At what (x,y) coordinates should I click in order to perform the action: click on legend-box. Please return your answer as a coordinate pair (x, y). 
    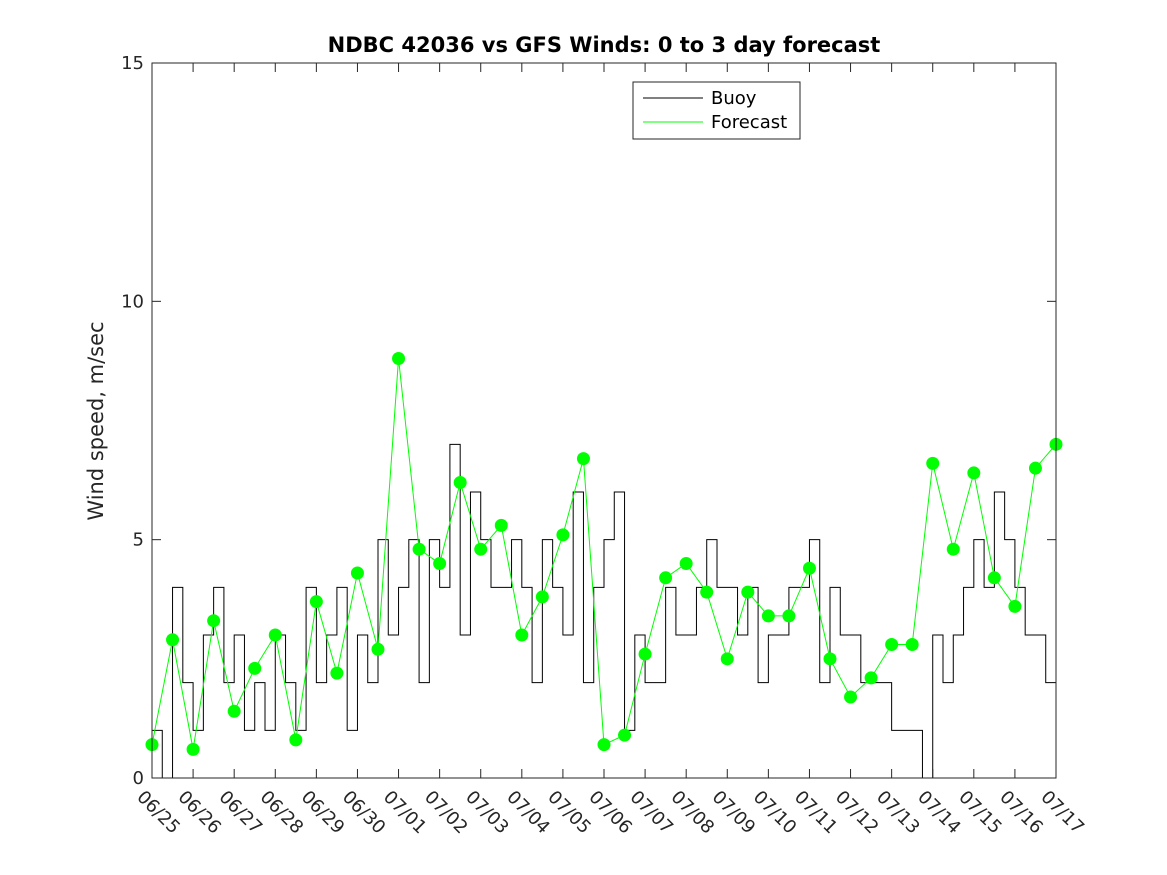
    Looking at the image, I should click on (716, 110).